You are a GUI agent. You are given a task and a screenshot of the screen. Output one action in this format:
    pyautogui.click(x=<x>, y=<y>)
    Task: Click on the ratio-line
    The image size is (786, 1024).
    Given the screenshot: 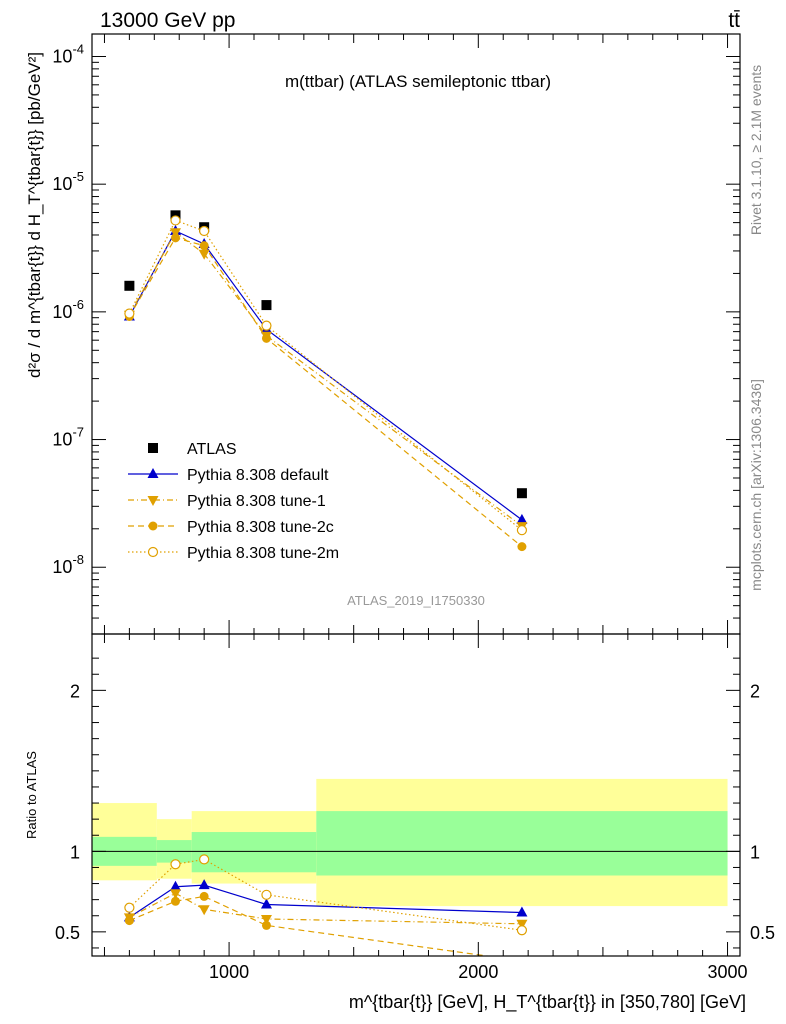 What is the action you would take?
    pyautogui.click(x=310, y=925)
    